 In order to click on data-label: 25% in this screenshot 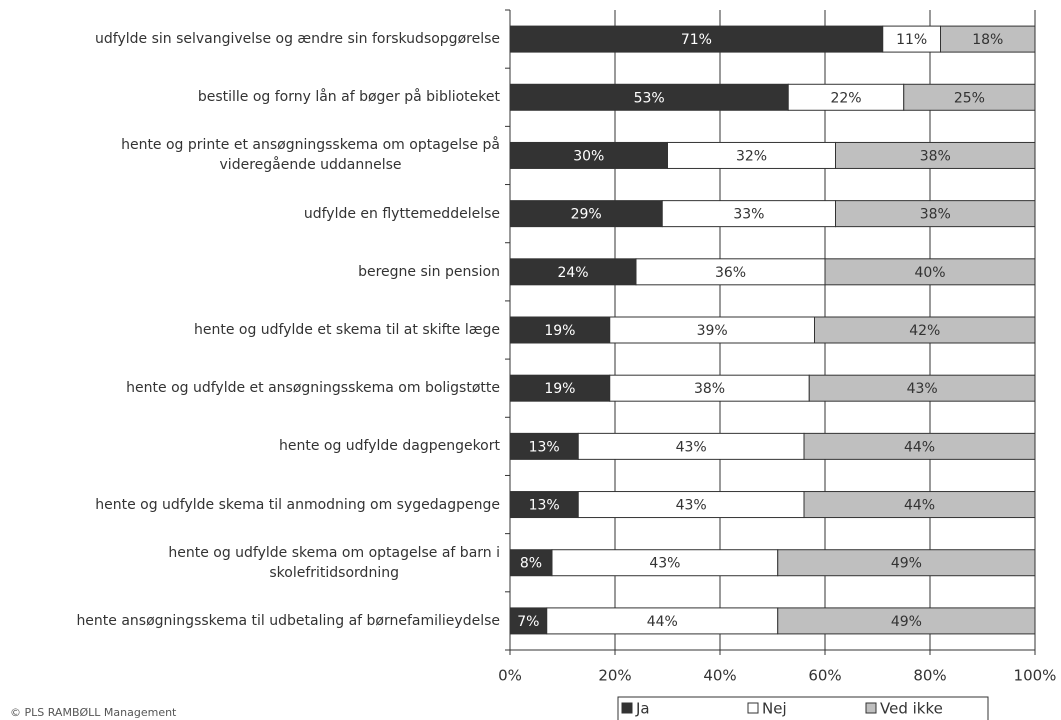, I will do `click(969, 98)`.